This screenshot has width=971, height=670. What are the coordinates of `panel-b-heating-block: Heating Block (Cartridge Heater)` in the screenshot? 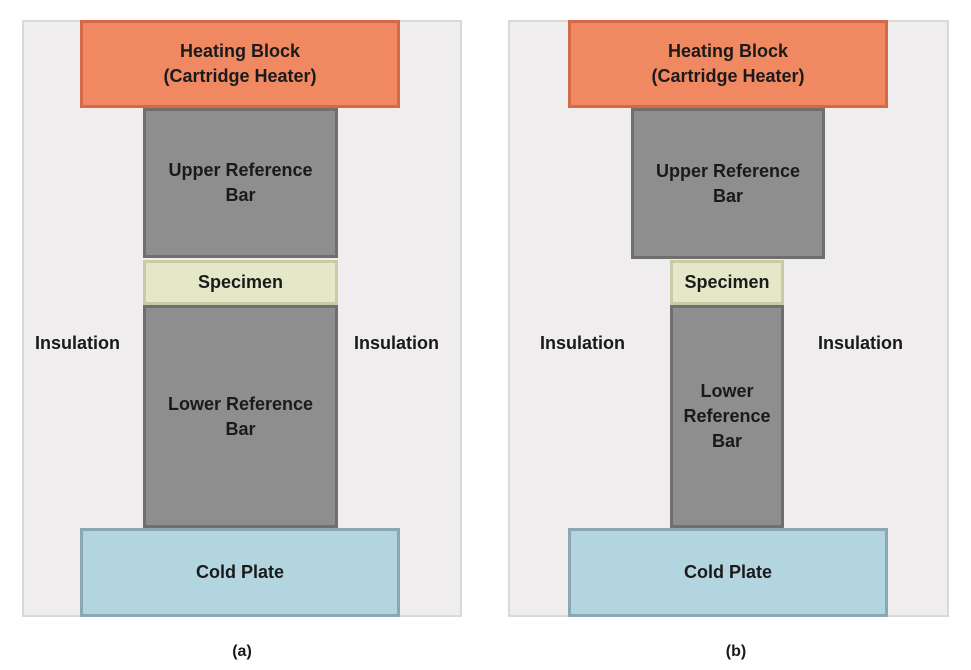 It's located at (728, 64).